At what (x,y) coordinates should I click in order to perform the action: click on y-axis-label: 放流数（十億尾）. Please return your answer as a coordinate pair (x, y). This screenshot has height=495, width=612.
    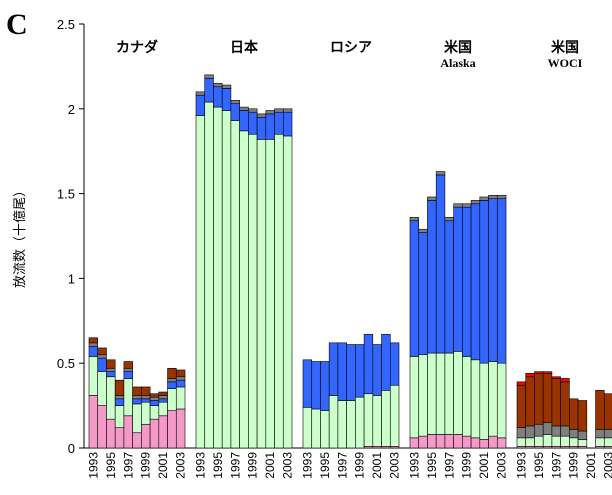
    Looking at the image, I should click on (19, 236).